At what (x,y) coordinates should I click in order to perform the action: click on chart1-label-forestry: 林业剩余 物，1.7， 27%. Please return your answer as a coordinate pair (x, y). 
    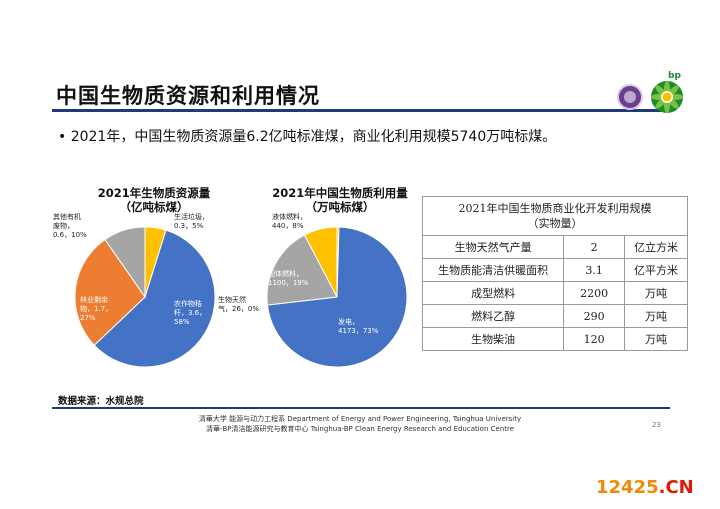
    Looking at the image, I should click on (96, 309).